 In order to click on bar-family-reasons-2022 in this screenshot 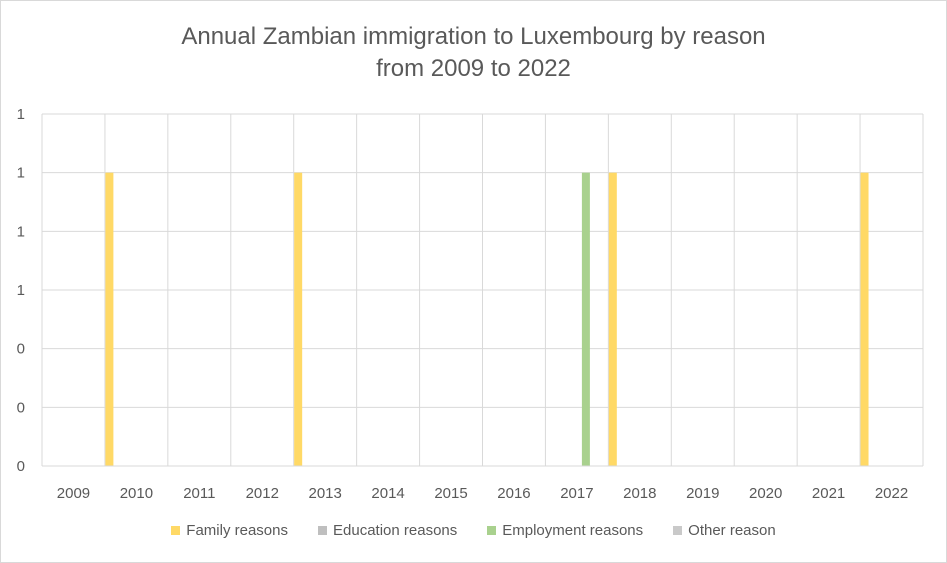, I will do `click(864, 319)`.